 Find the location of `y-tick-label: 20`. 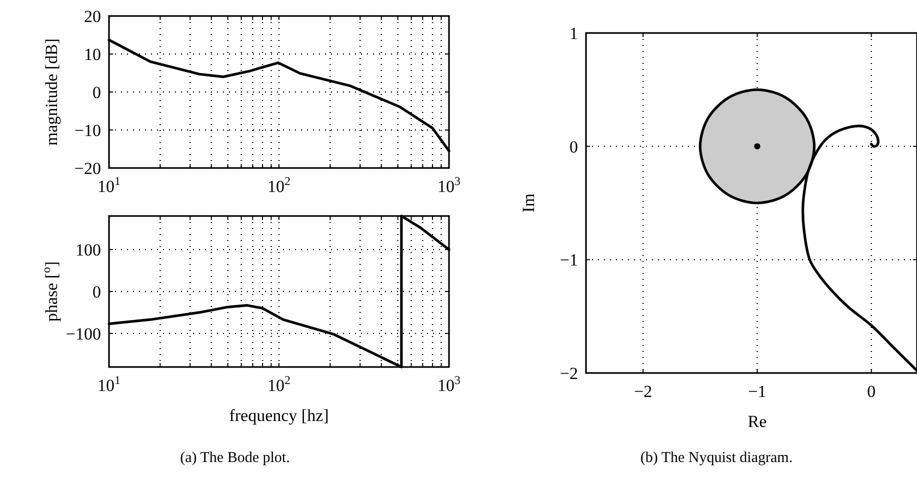

y-tick-label: 20 is located at coordinates (92, 16).